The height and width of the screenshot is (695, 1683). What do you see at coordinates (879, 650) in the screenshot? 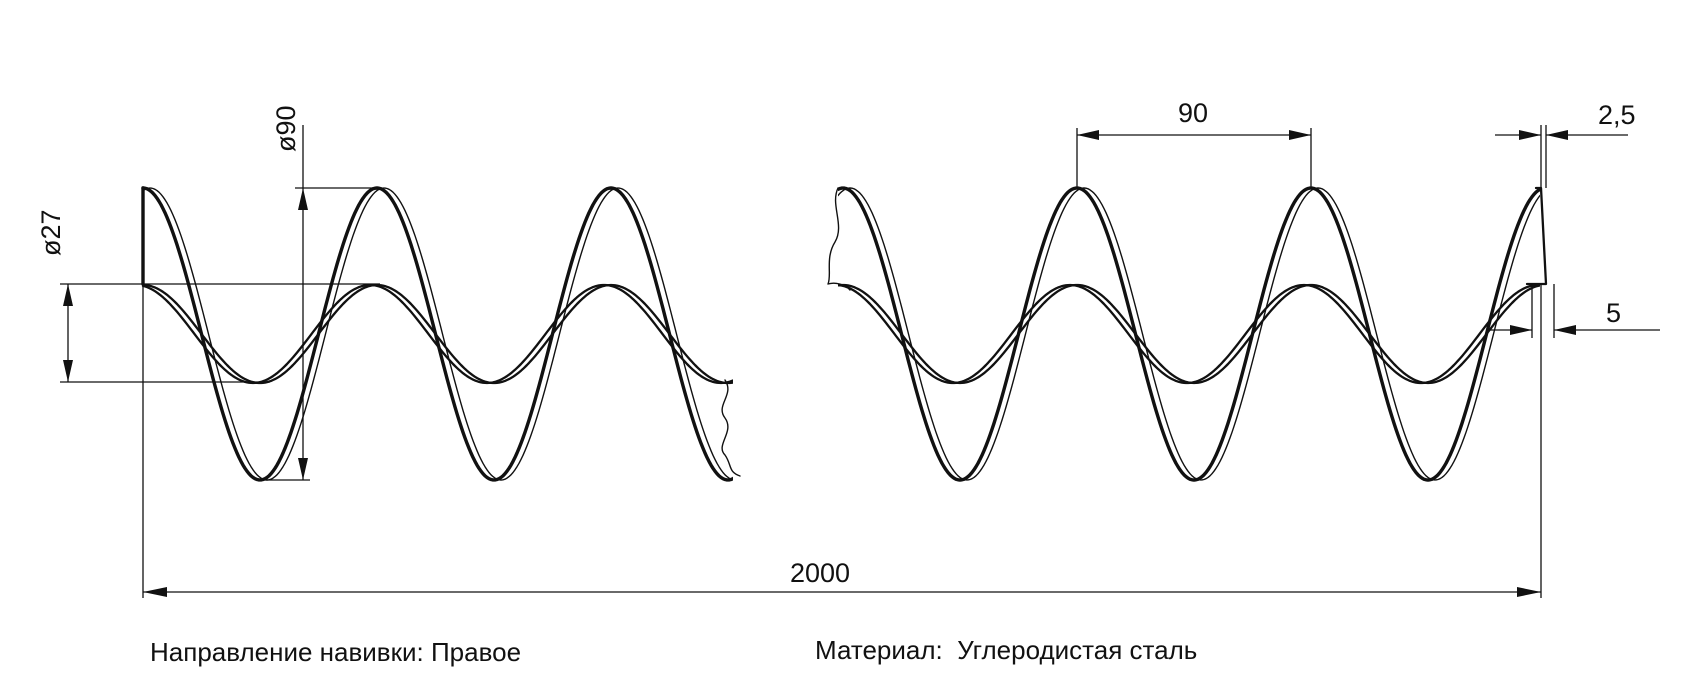
I see `material-label: Материал:` at bounding box center [879, 650].